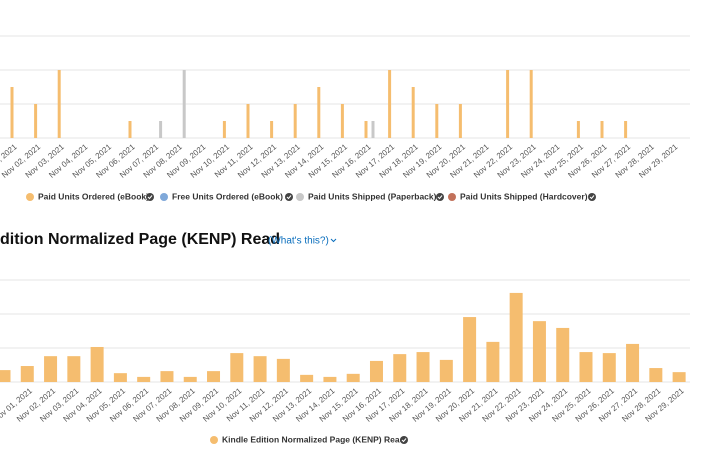 This screenshot has height=468, width=704. Describe the element at coordinates (93, 196) in the screenshot. I see `legend-label: Paid Units Ordered (eBook)` at that location.